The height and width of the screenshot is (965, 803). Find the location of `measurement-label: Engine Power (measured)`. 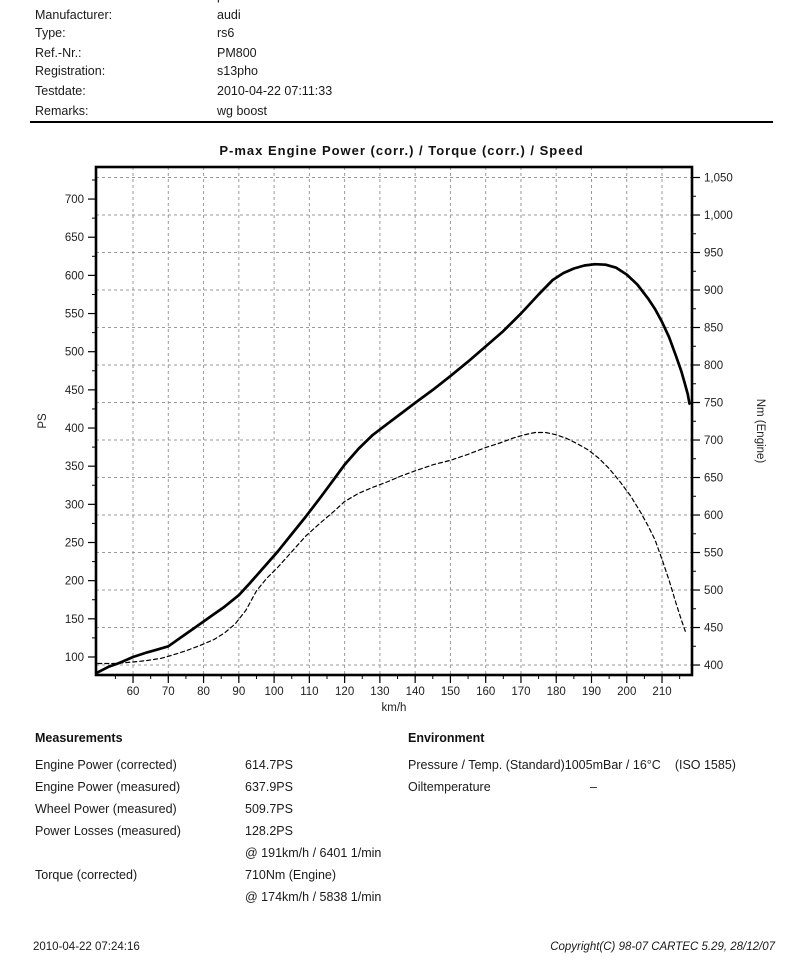

measurement-label: Engine Power (measured) is located at coordinates (108, 787).